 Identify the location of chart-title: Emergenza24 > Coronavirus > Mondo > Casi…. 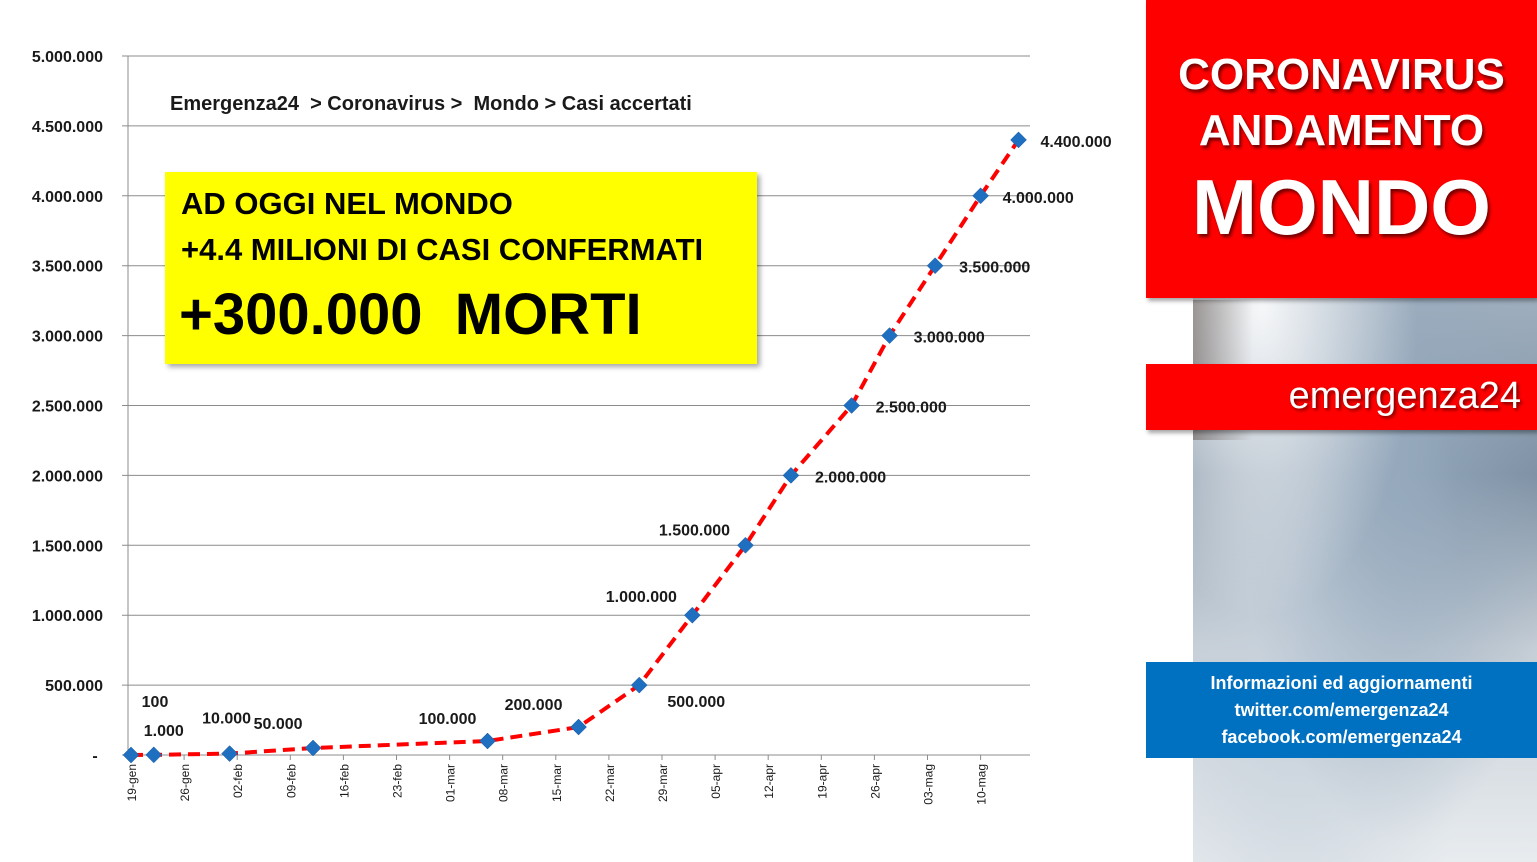
(431, 104).